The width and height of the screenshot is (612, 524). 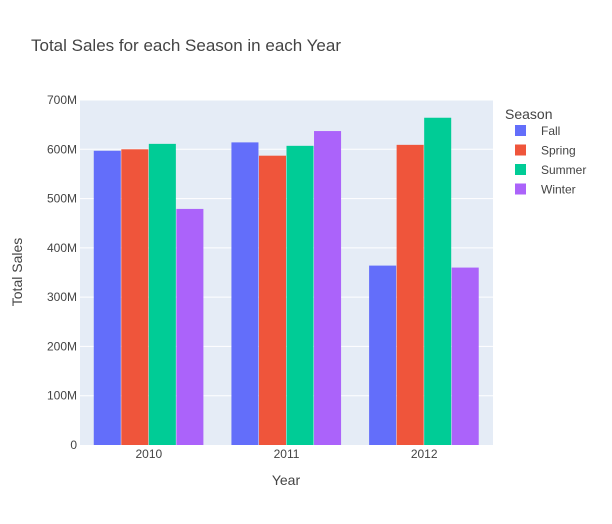 What do you see at coordinates (62, 346) in the screenshot?
I see `y-tick-label: 200M` at bounding box center [62, 346].